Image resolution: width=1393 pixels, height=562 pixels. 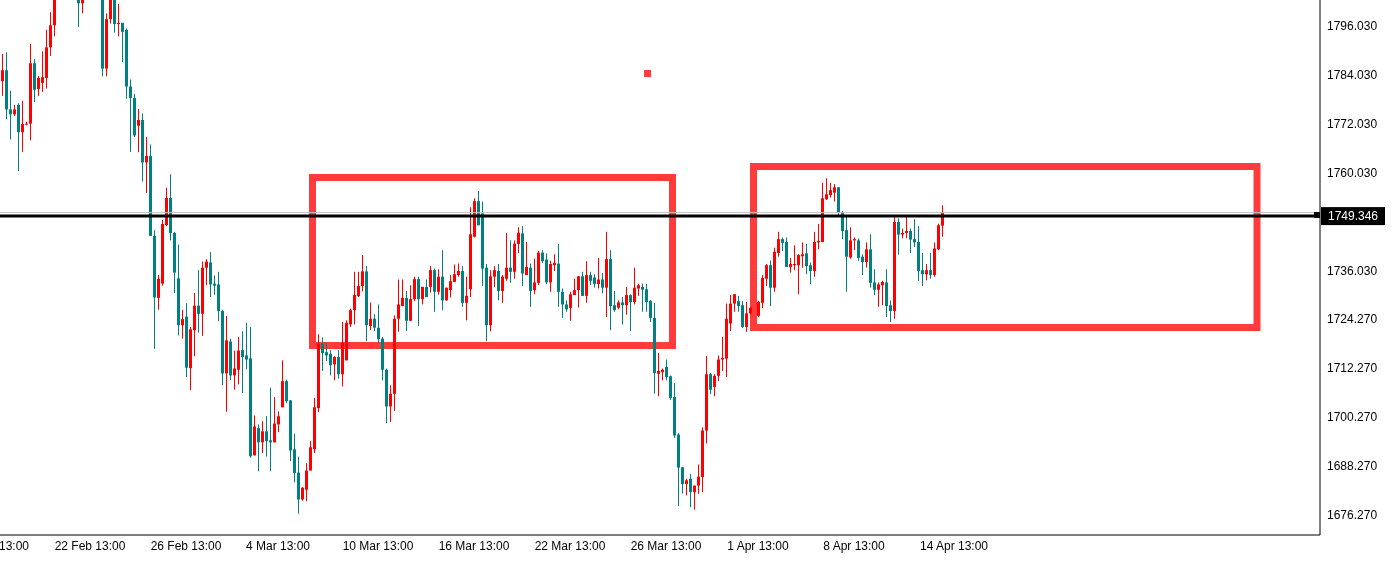 I want to click on y-tick-label: 1736.030, so click(x=1352, y=270).